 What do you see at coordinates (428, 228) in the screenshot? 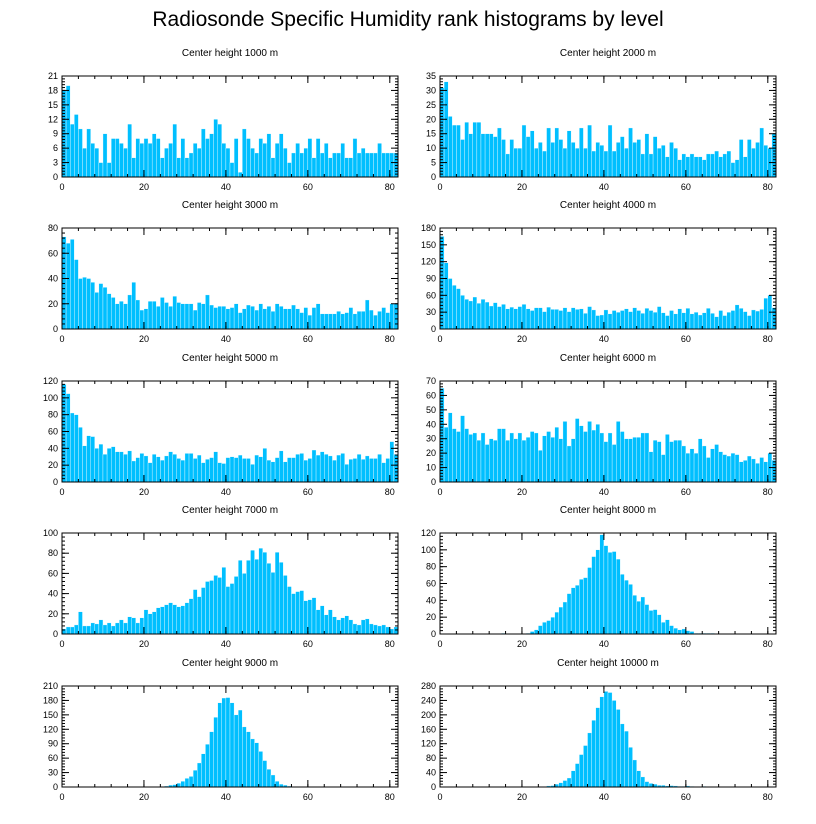
I see `y-tick-label: 180` at bounding box center [428, 228].